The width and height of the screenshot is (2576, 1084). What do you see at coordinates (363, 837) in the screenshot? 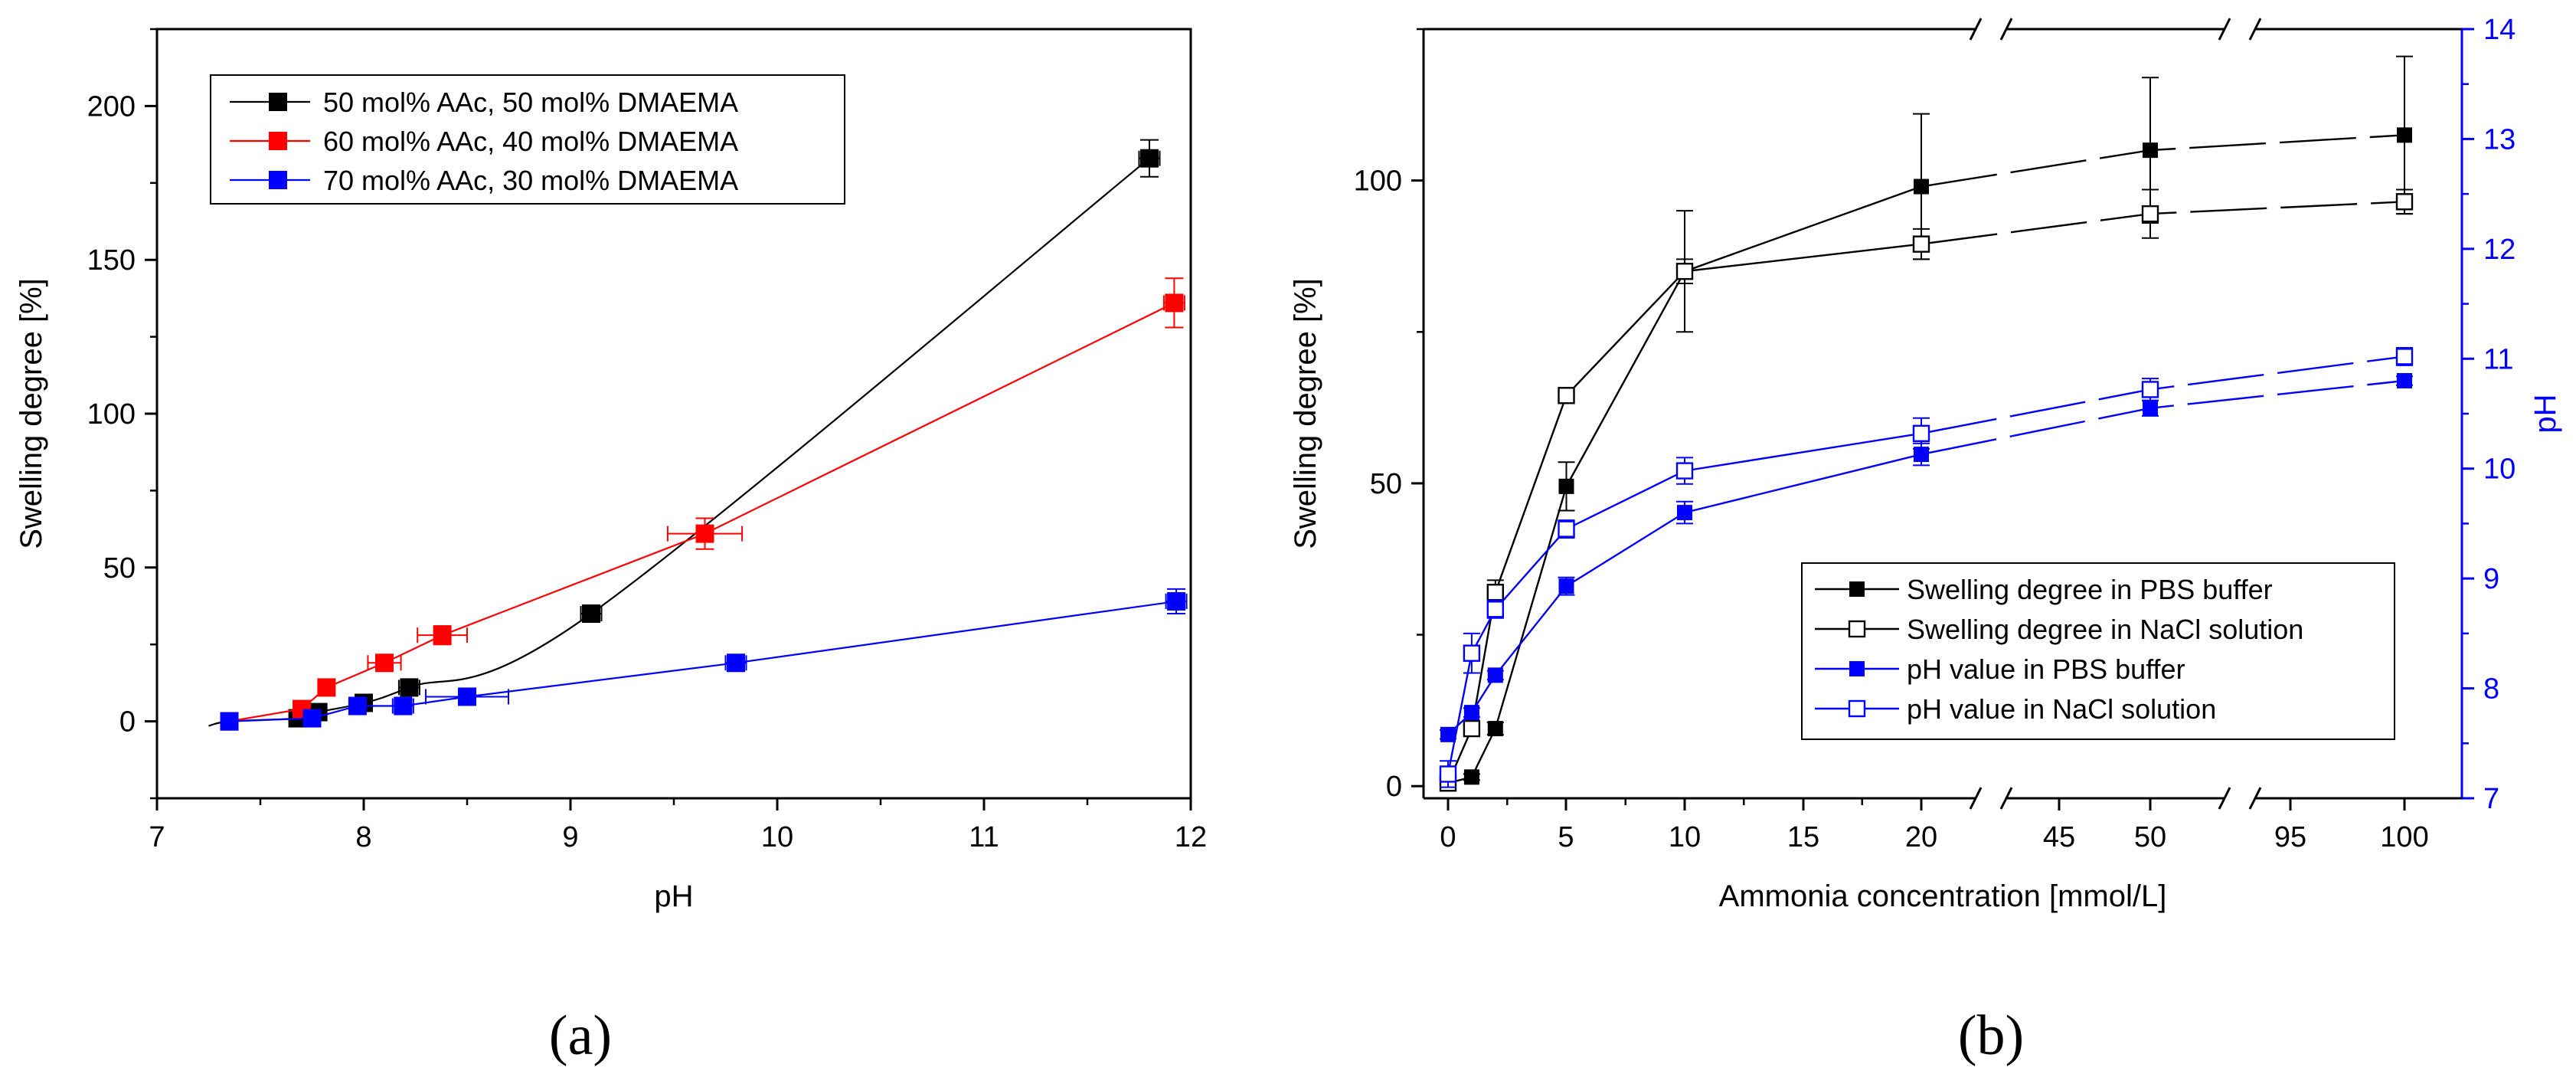
I see `x-tick-label: 8` at bounding box center [363, 837].